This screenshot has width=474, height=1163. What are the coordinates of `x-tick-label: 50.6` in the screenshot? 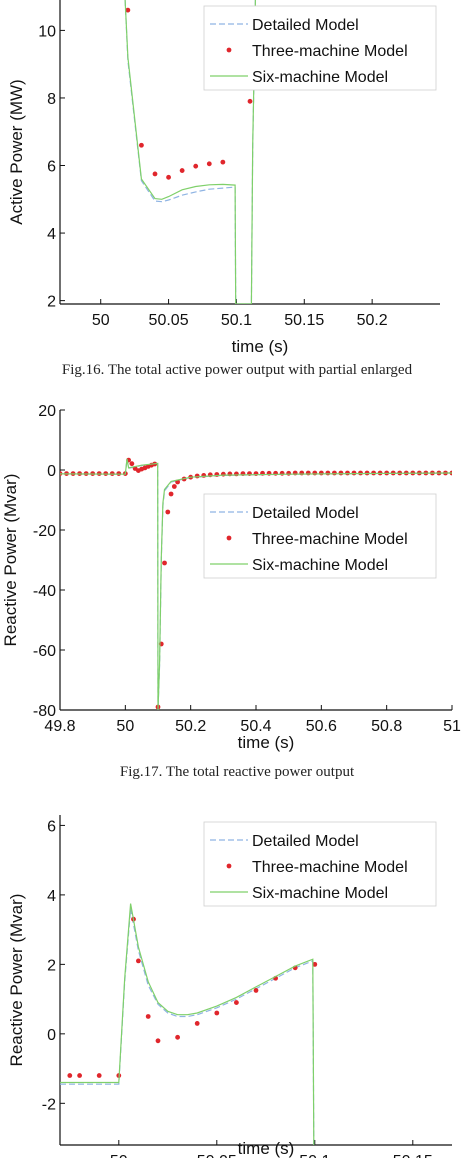 It's located at (321, 726).